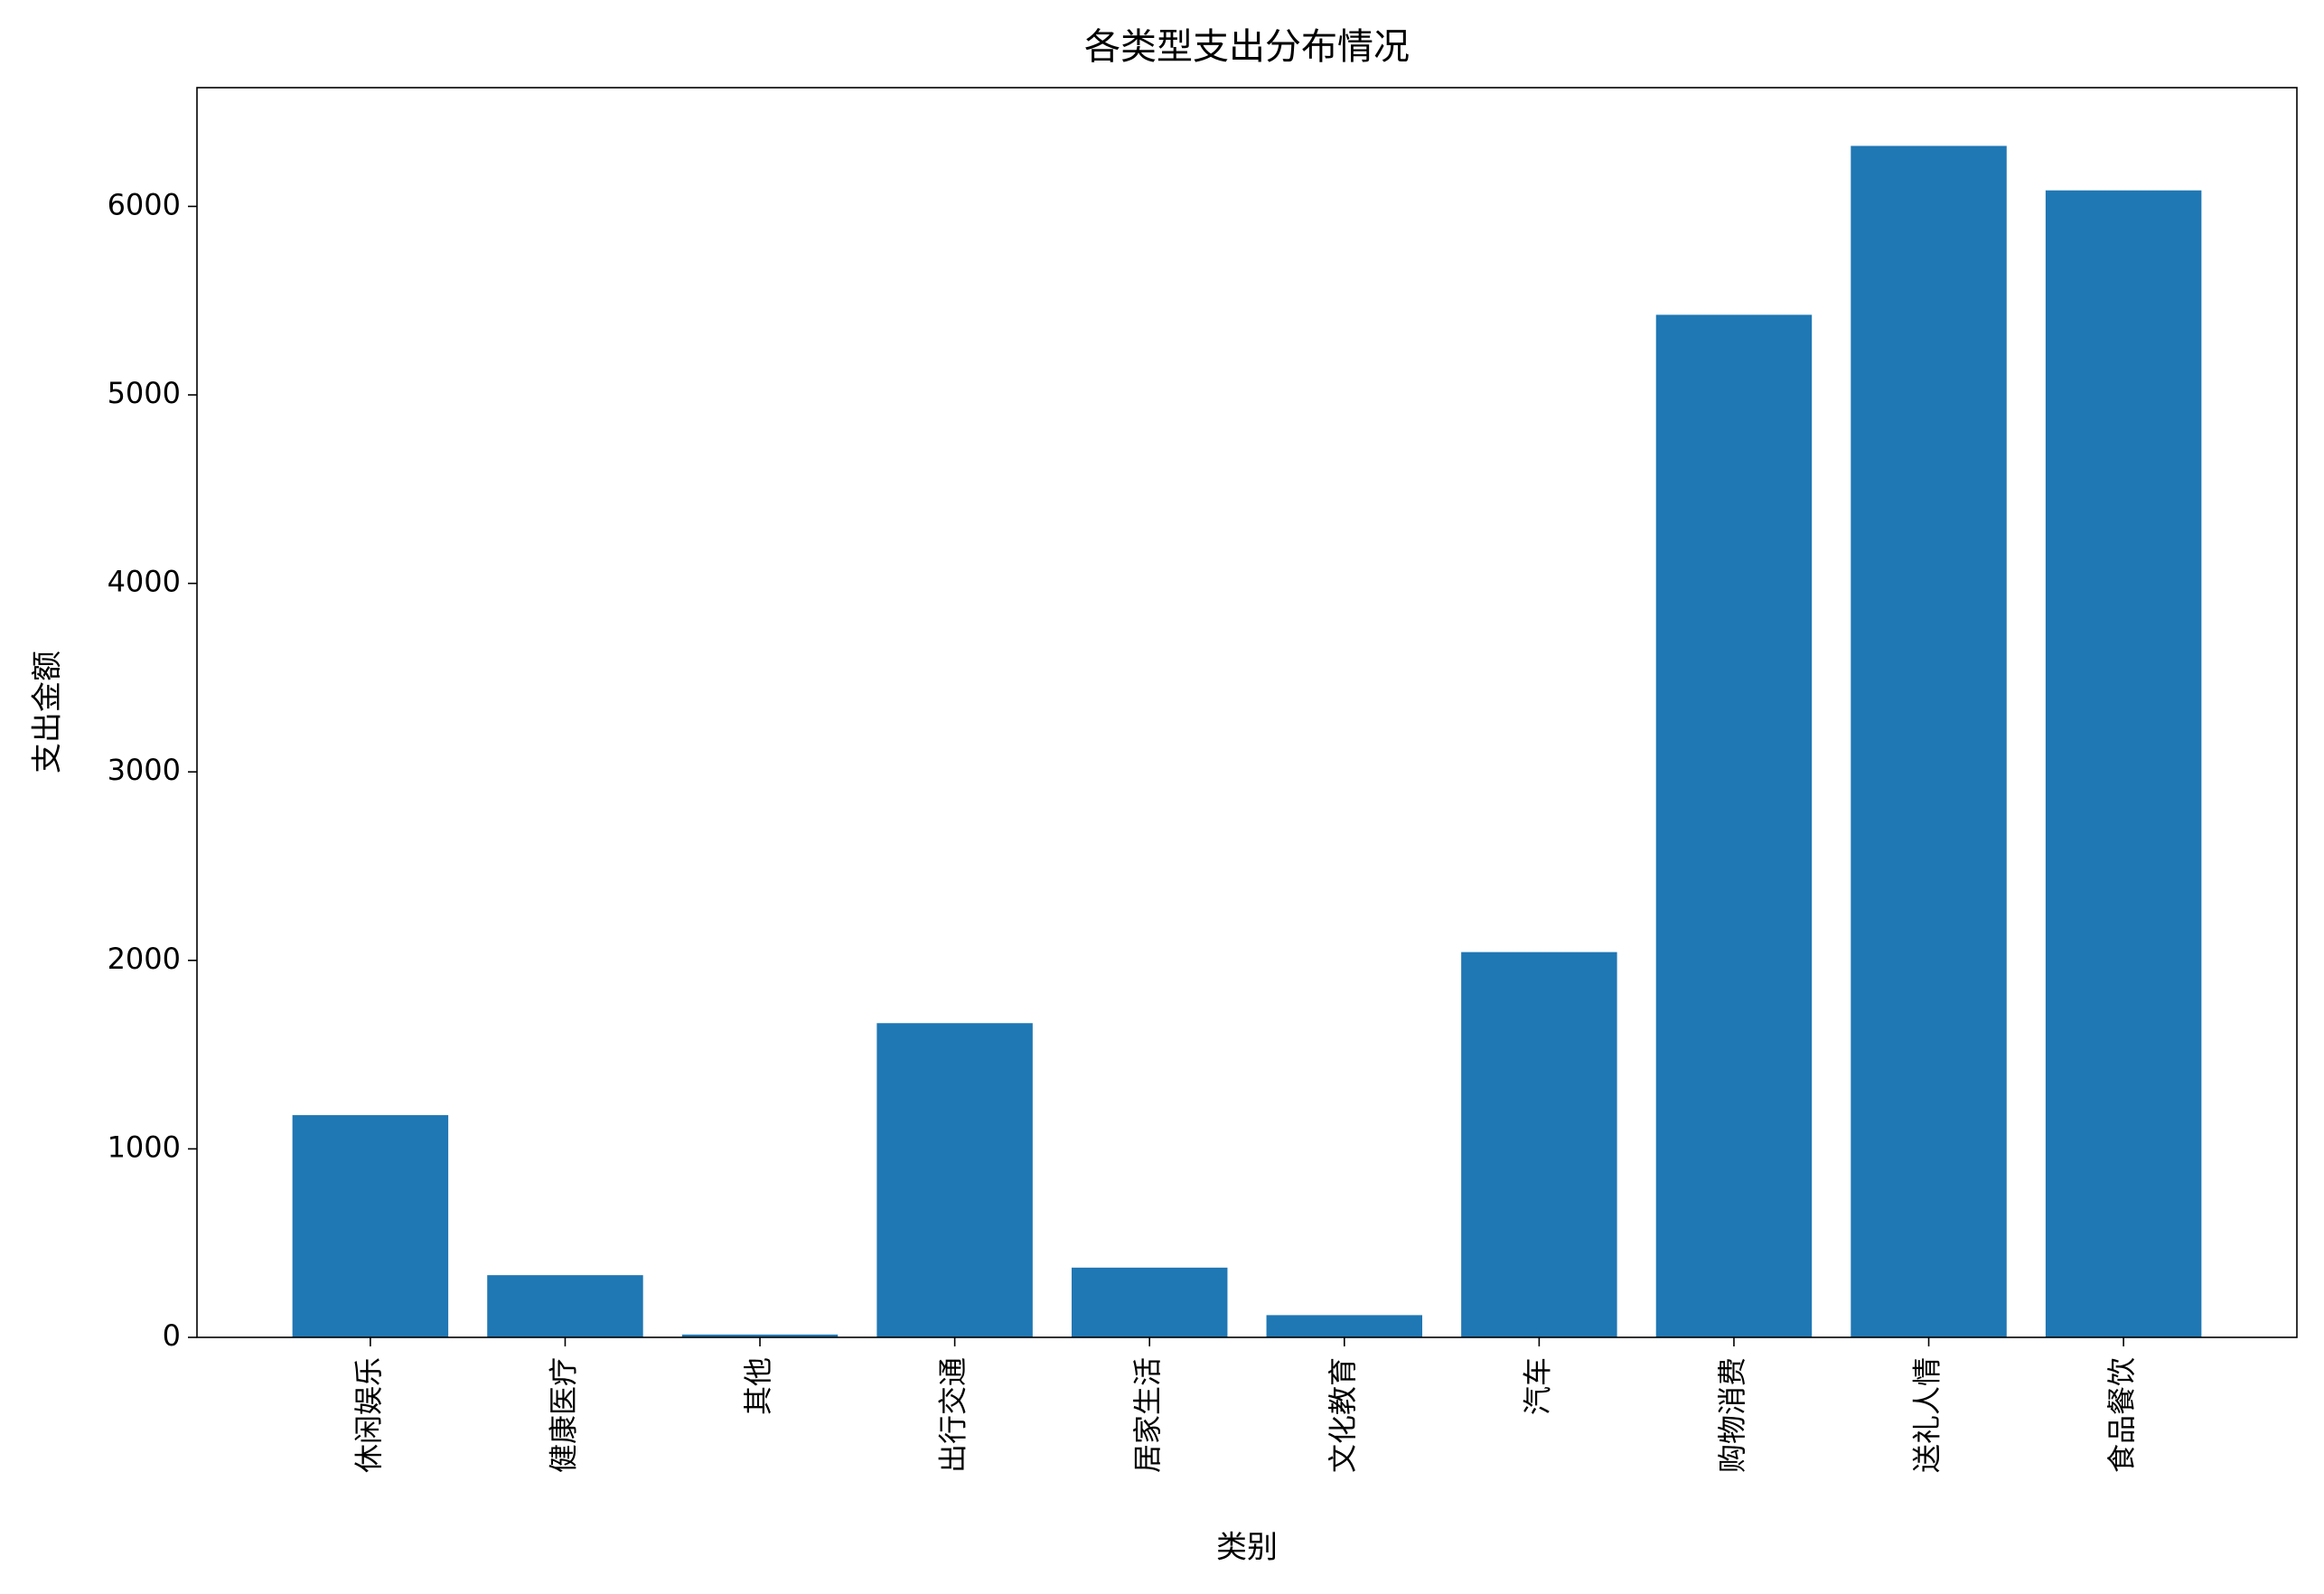  What do you see at coordinates (48, 712) in the screenshot?
I see `y-axis-label: 支出金额` at bounding box center [48, 712].